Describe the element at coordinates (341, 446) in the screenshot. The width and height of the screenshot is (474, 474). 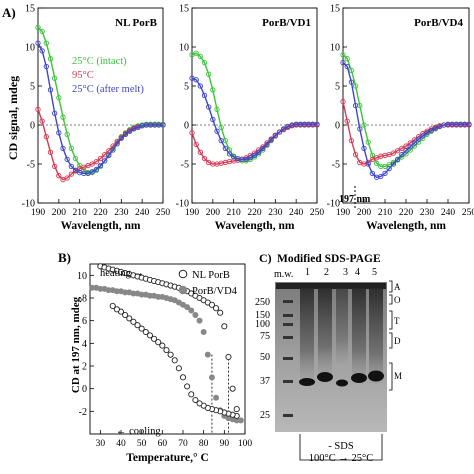
I see `condition-no-sds: - SDS` at that location.